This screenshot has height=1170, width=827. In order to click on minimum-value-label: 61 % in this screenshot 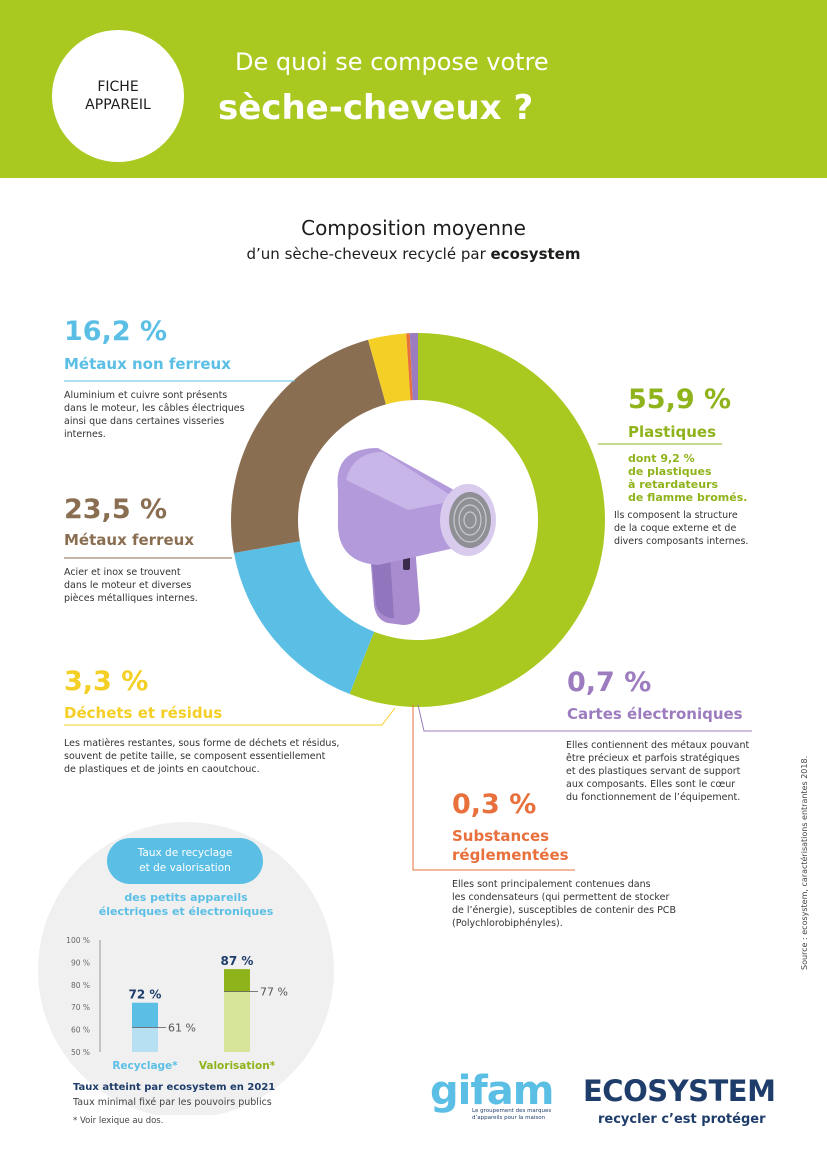, I will do `click(182, 1027)`.